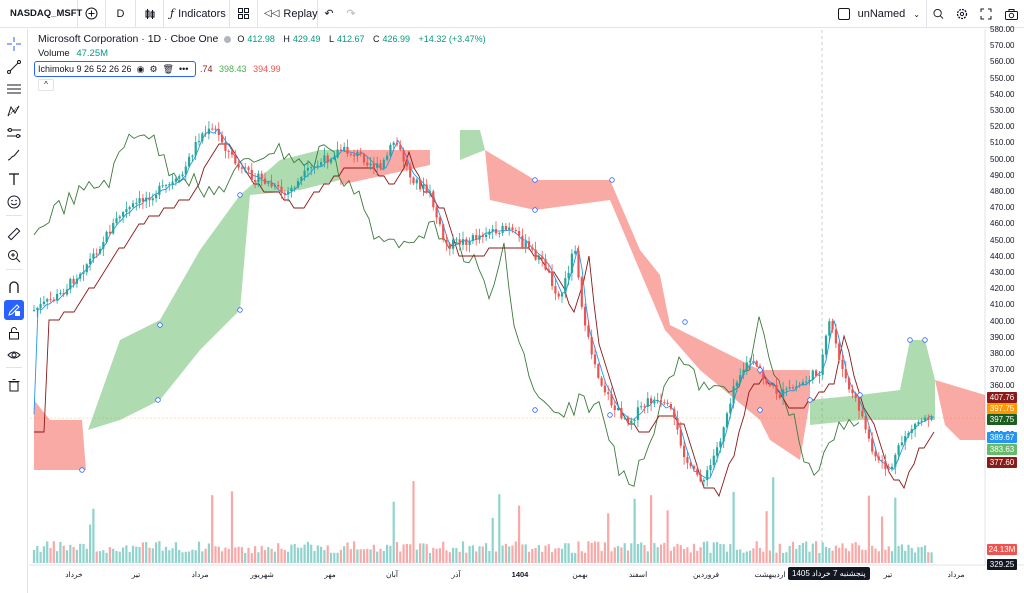 The height and width of the screenshot is (593, 1024). I want to click on eye-icon: ◉, so click(140, 68).